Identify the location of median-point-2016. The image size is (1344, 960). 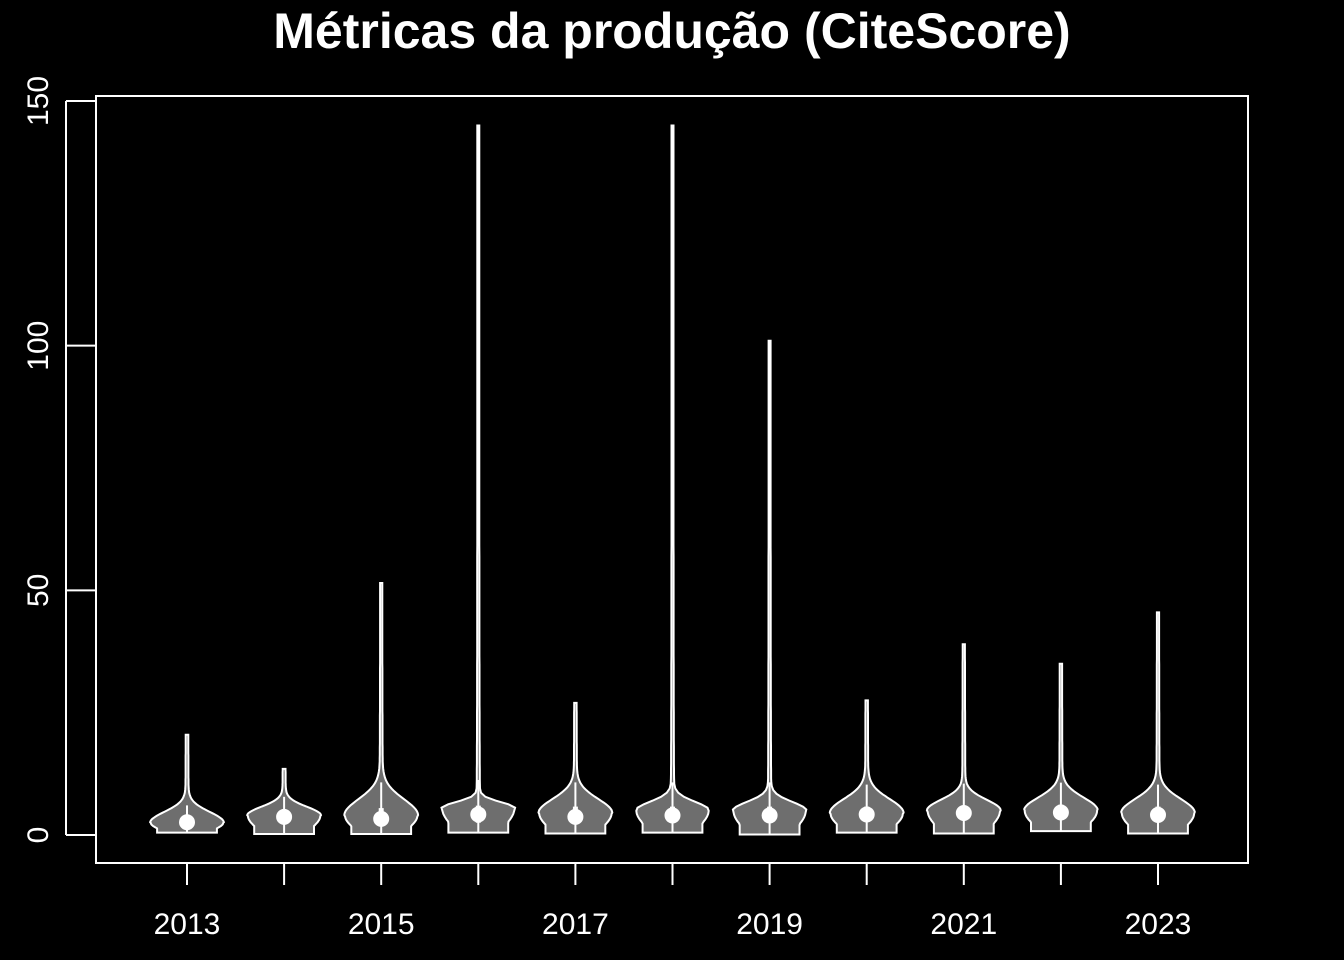
(478, 814).